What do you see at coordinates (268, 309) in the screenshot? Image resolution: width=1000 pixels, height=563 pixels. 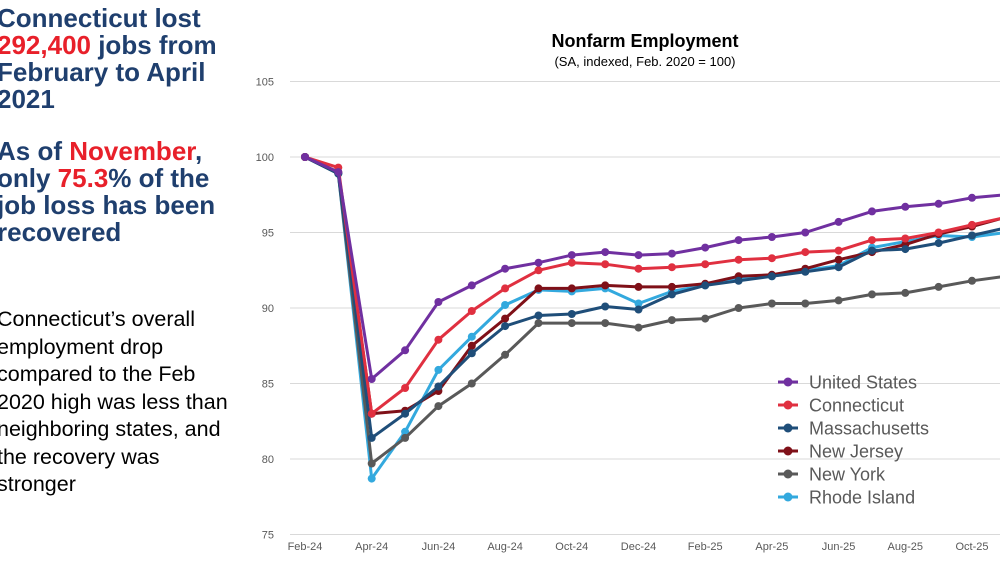 I see `y-tick-label: 90` at bounding box center [268, 309].